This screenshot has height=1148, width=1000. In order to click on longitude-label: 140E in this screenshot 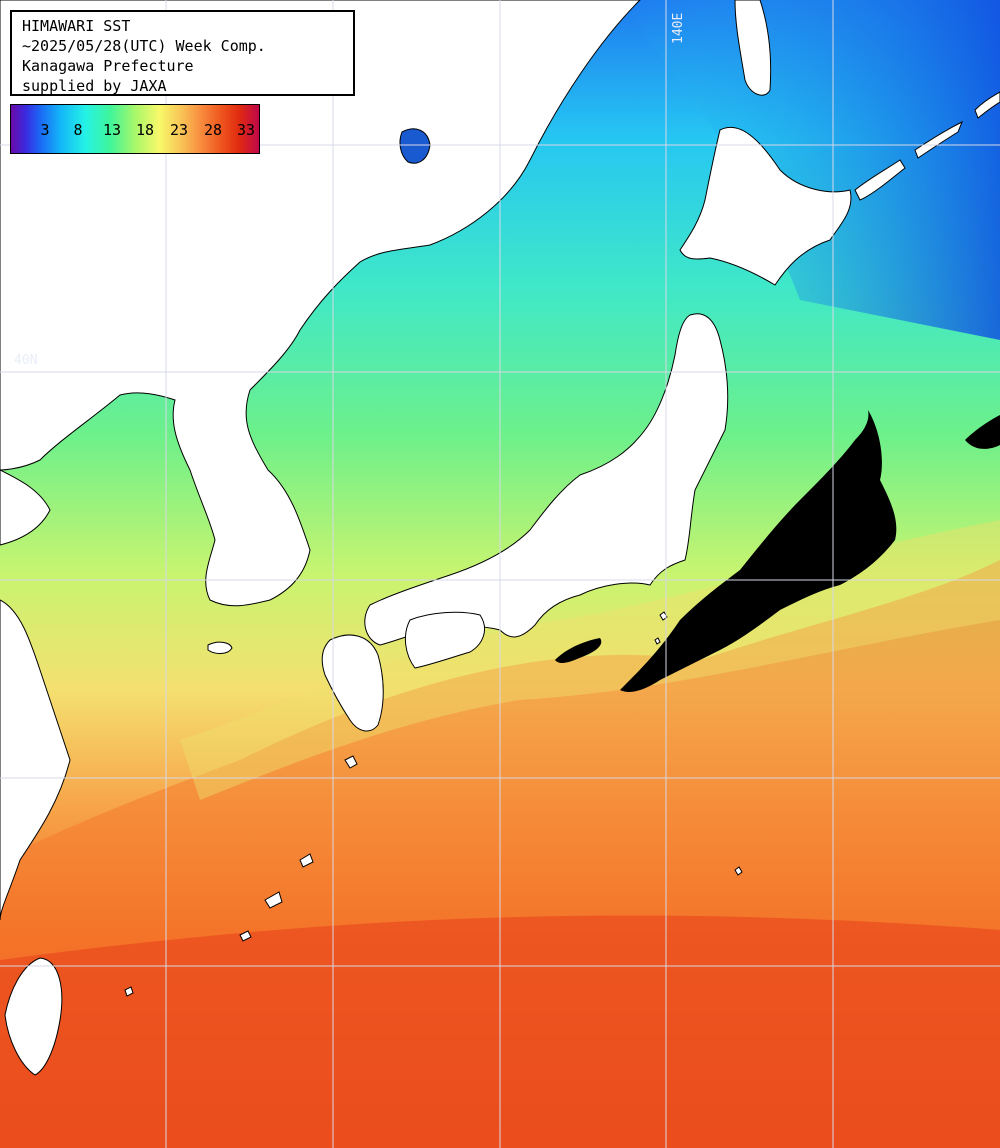, I will do `click(678, 28)`.